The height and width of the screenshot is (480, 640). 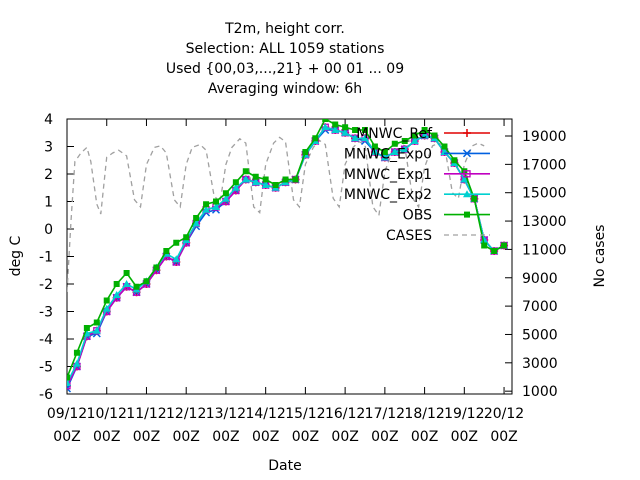 I want to click on x-tick-label: 10/12 00Z, so click(x=107, y=425).